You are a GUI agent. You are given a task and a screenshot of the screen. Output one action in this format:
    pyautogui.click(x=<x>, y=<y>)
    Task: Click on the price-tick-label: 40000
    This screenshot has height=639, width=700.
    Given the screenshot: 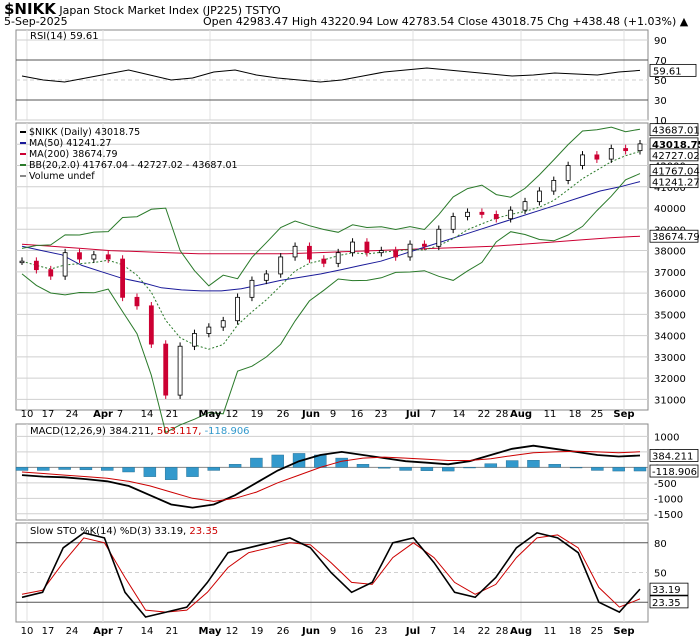 What is the action you would take?
    pyautogui.click(x=670, y=209)
    